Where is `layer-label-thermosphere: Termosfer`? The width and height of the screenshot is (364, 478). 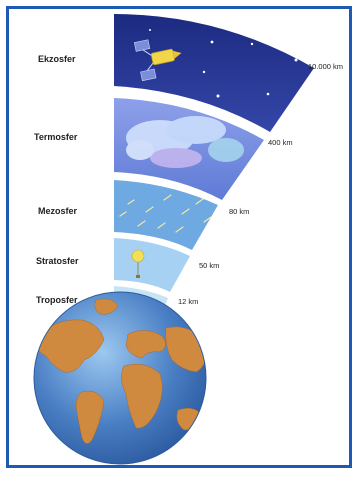 layer-label-thermosphere: Termosfer is located at coordinates (56, 137).